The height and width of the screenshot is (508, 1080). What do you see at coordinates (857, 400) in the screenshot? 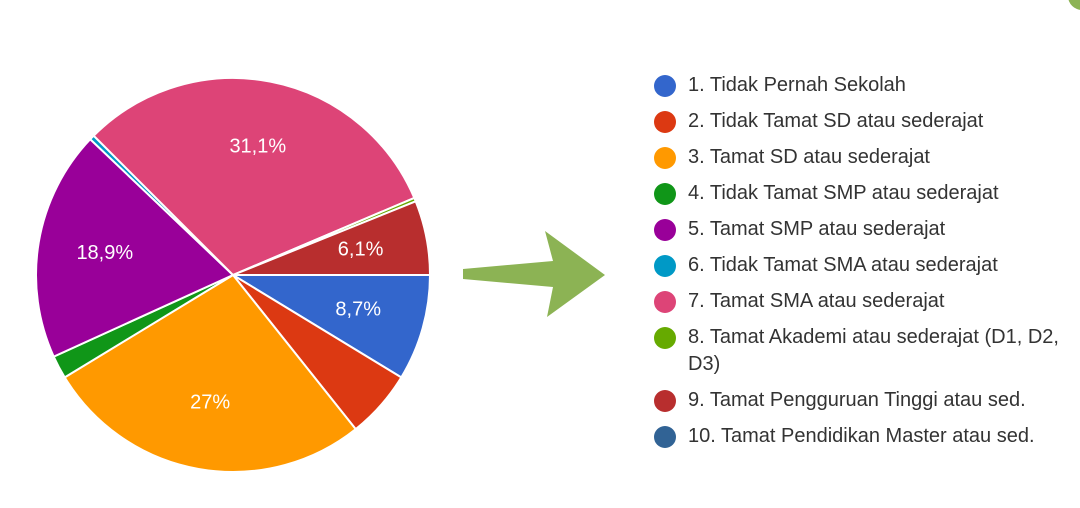
I see `legend-label: 9. Tamat Pengguruan Tinggi atau sed.` at bounding box center [857, 400].